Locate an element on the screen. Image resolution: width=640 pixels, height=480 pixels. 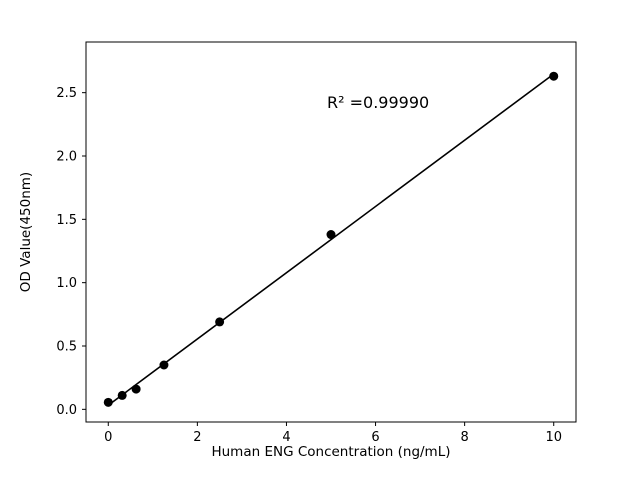
x-axis-label: Human ENG Concentration (ng/mL) is located at coordinates (330, 452).